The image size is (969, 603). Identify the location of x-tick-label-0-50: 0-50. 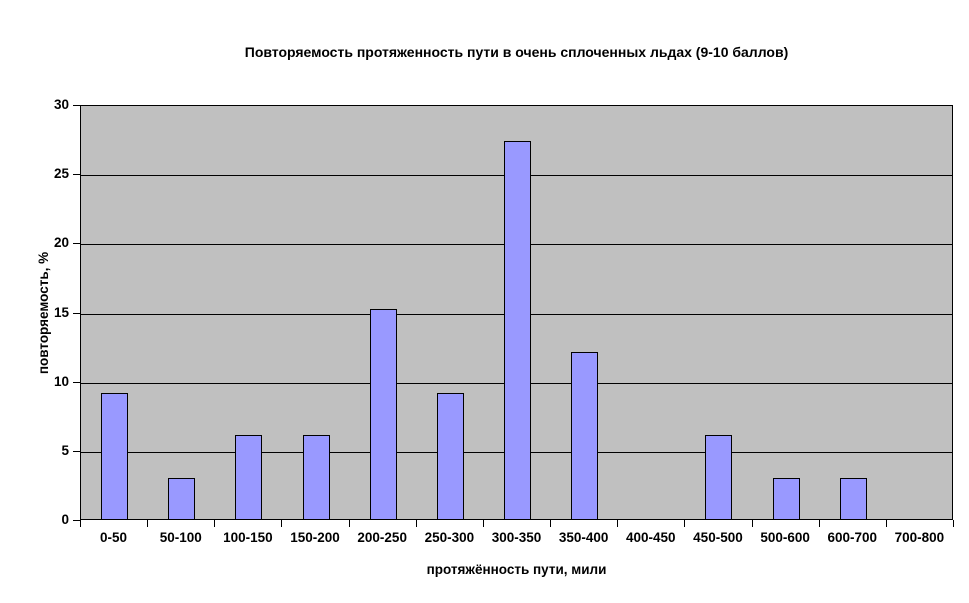
(114, 537).